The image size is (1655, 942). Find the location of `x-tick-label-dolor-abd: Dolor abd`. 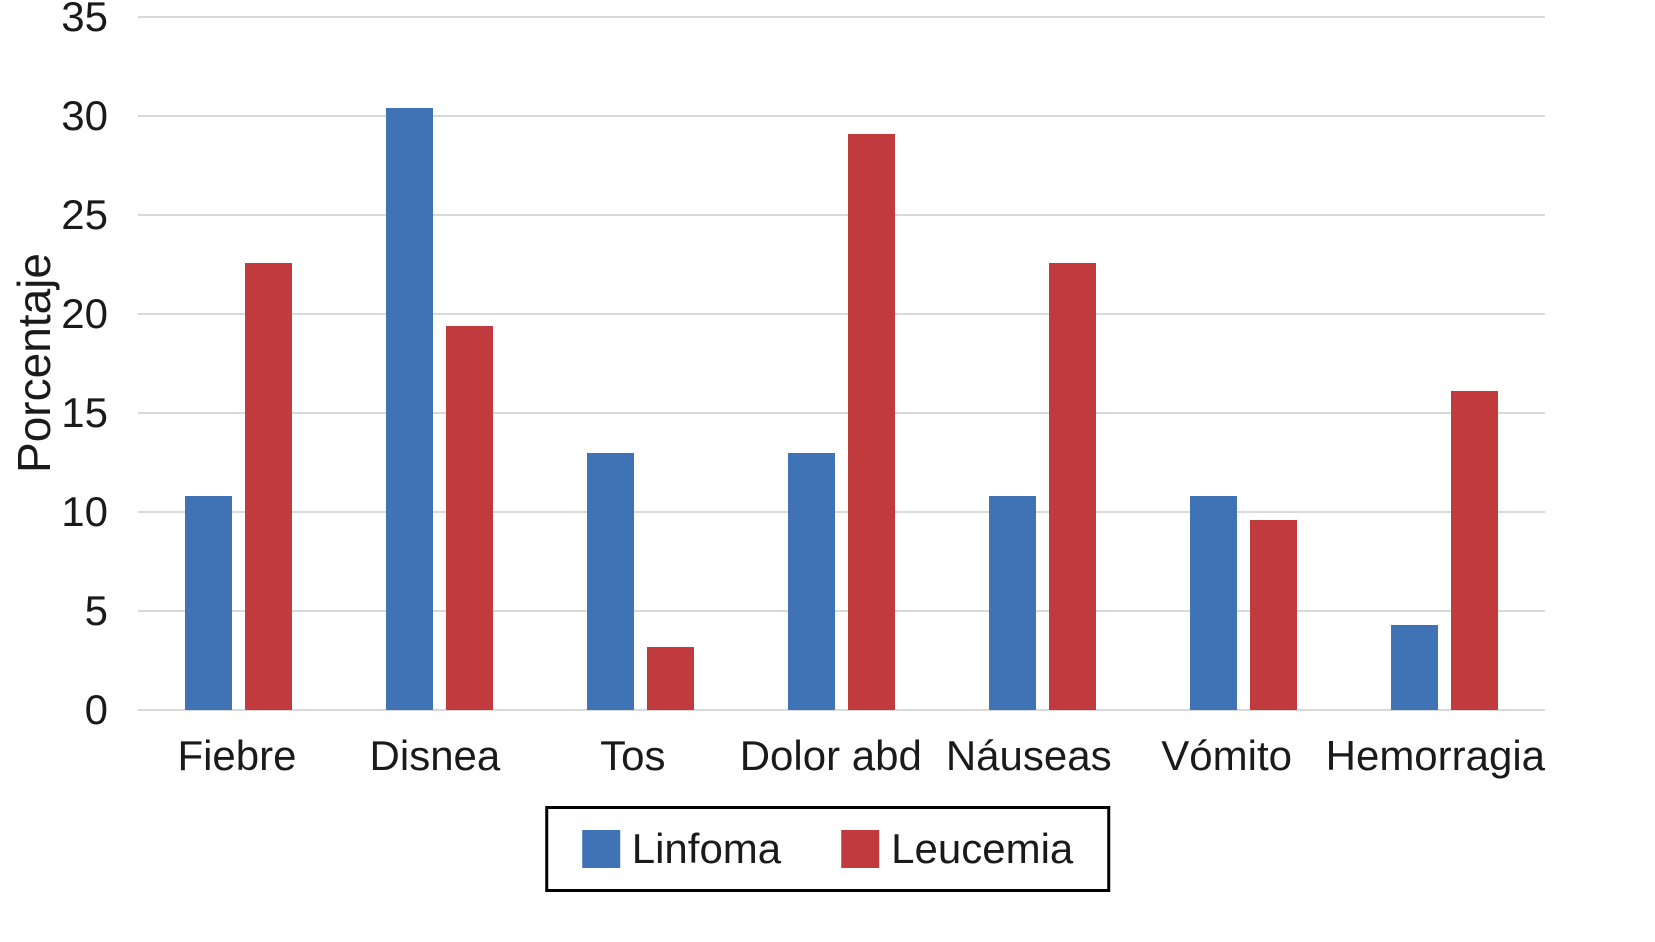

x-tick-label-dolor-abd: Dolor abd is located at coordinates (830, 755).